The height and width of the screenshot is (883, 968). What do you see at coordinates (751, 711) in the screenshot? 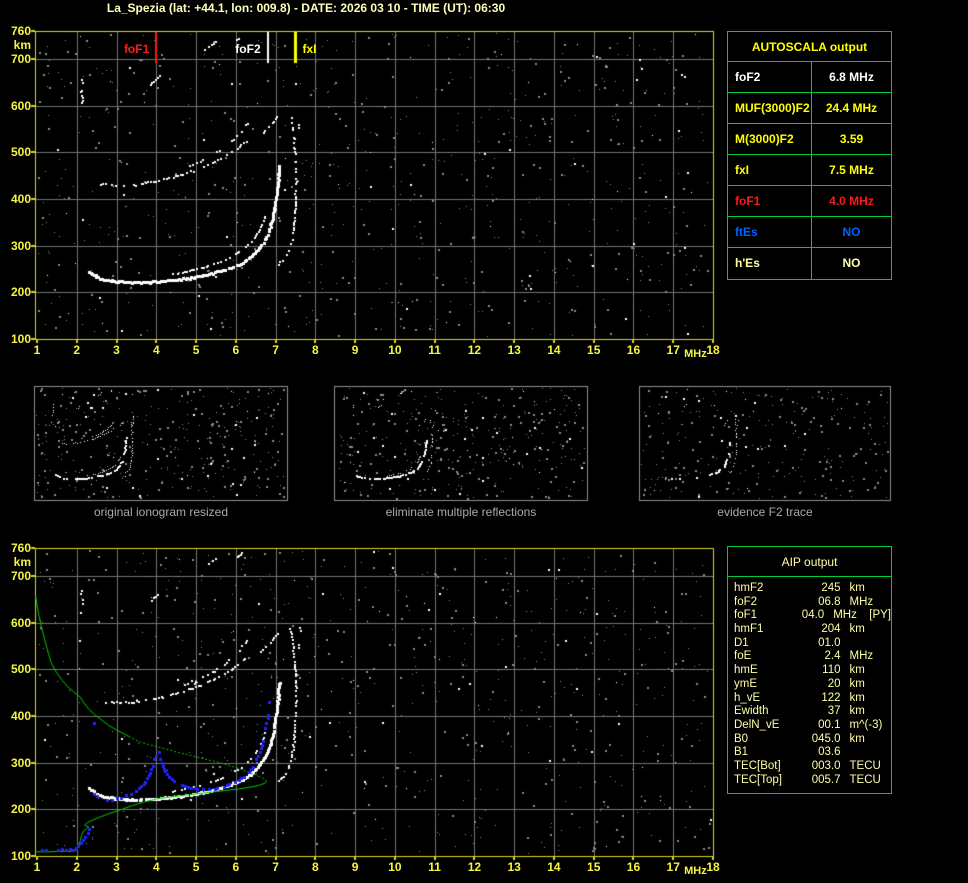
I see `aip-row-label: Ewidth` at bounding box center [751, 711].